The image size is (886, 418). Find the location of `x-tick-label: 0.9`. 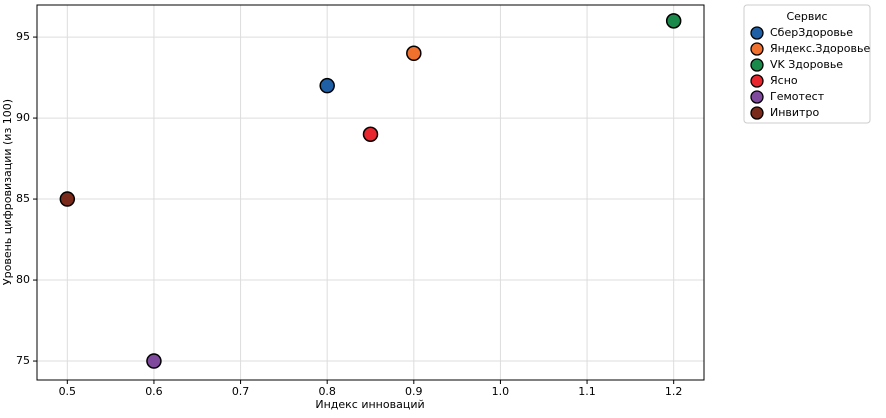

x-tick-label: 0.9 is located at coordinates (414, 391).